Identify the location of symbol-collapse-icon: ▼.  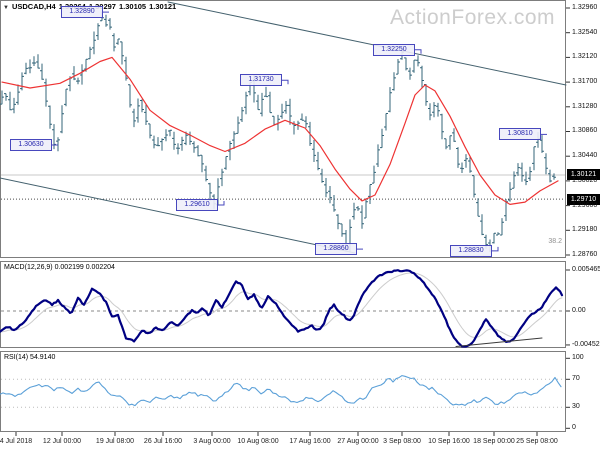
(6, 8).